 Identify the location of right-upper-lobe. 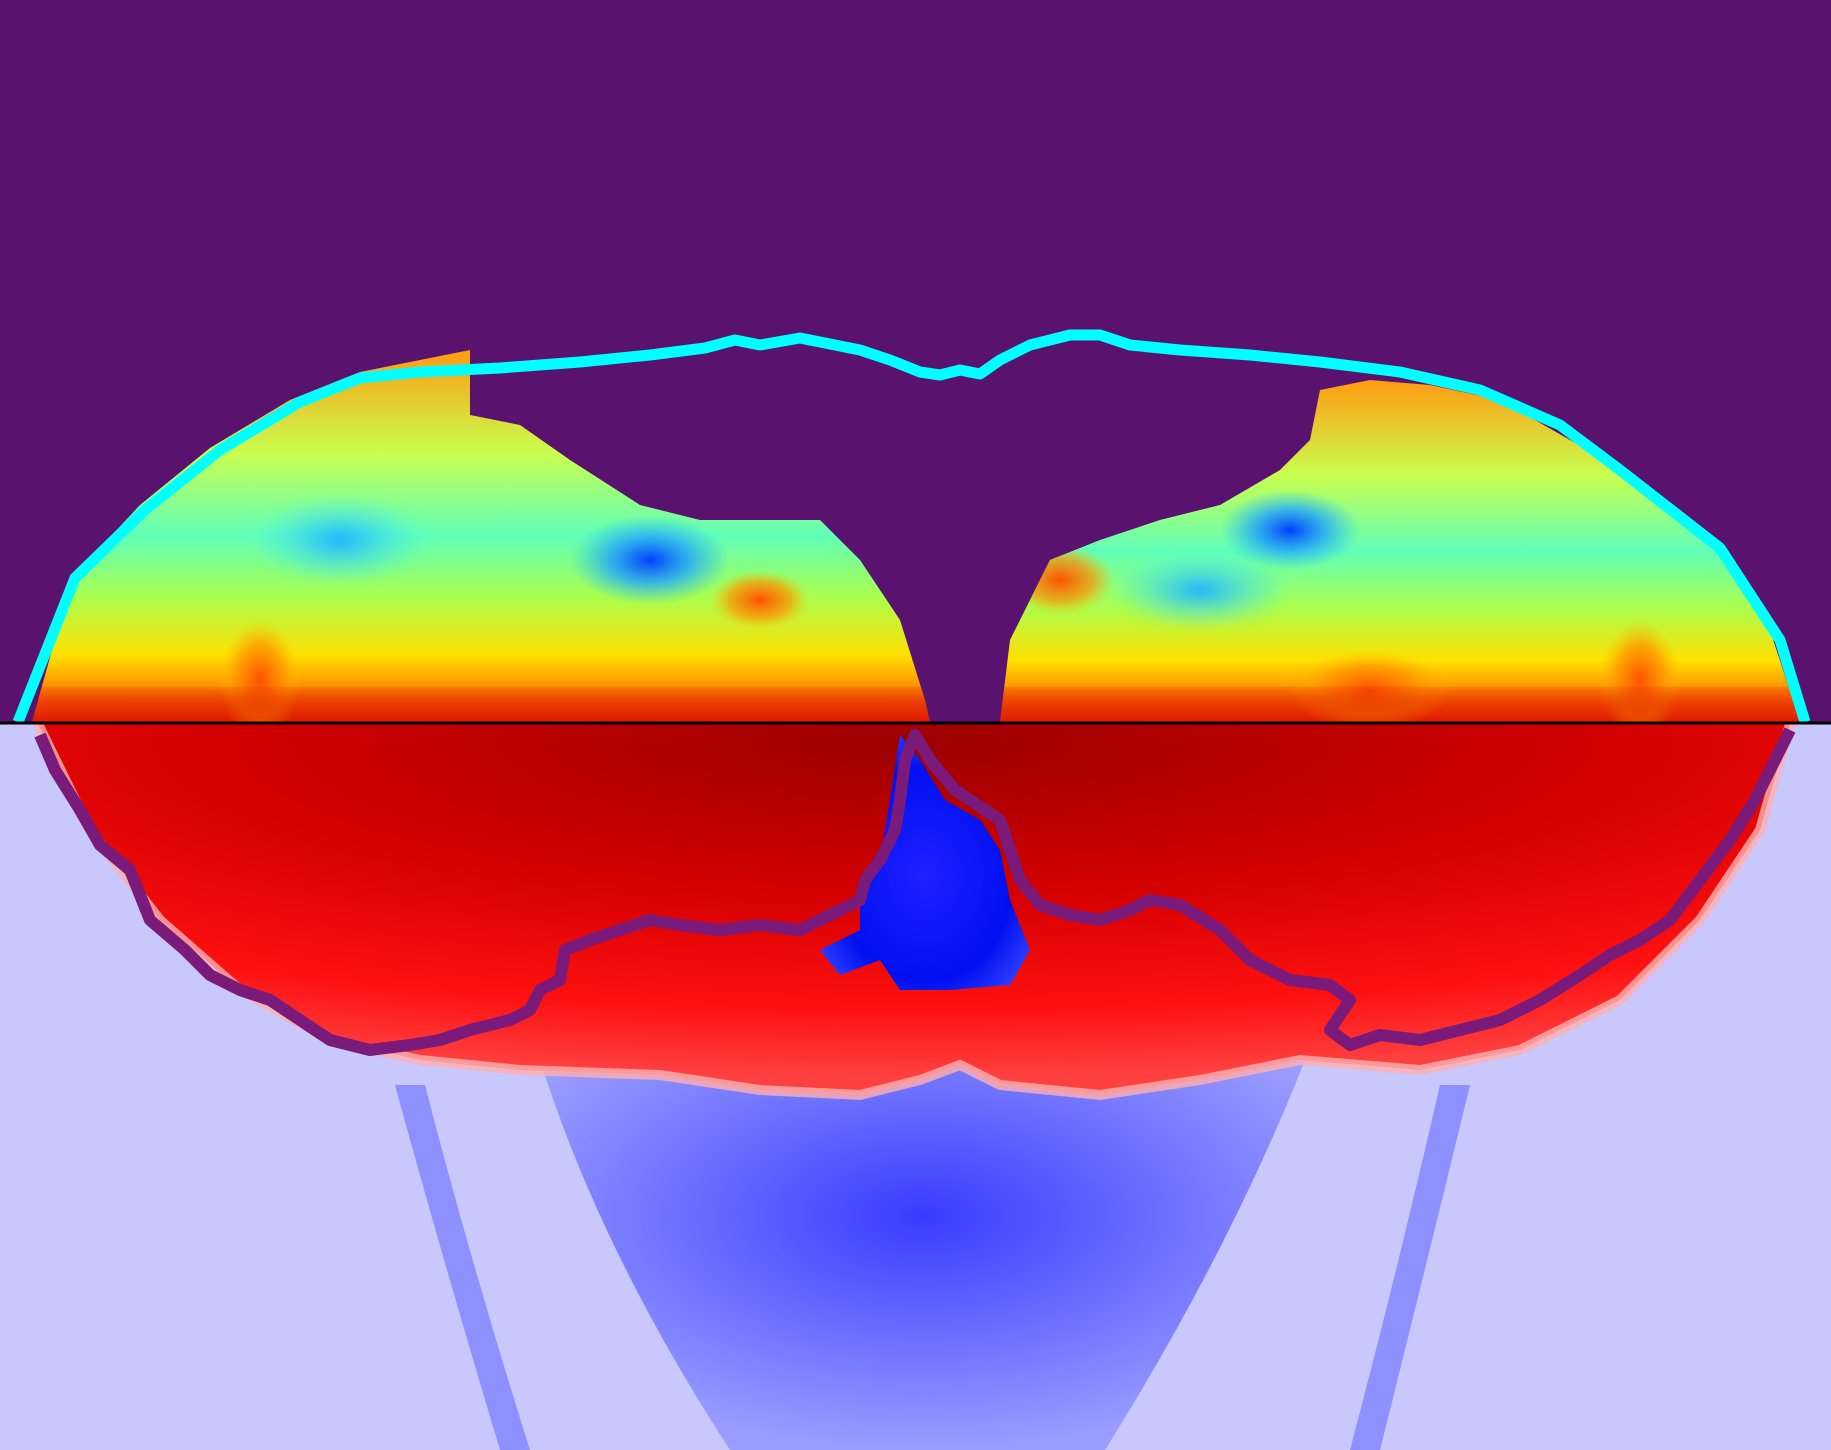
(1400, 551).